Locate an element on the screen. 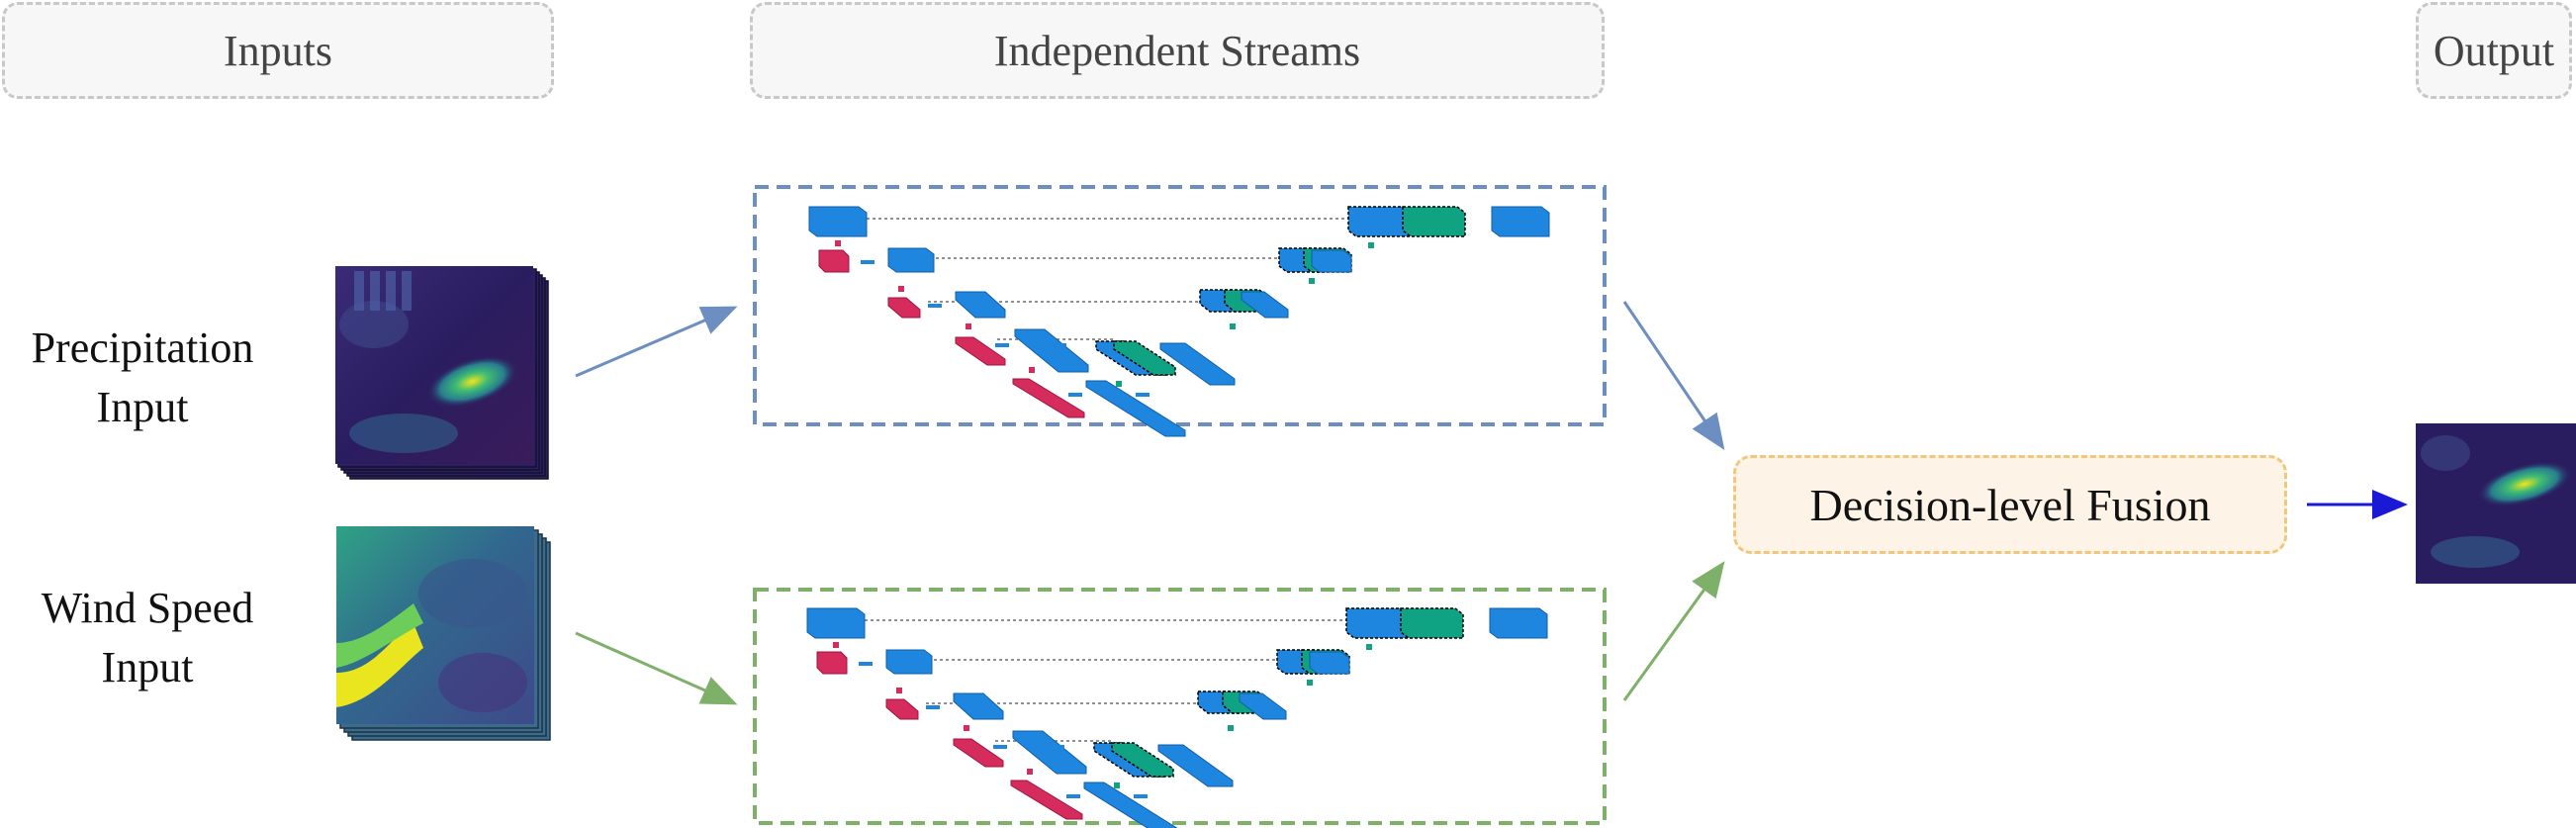 Image resolution: width=2576 pixels, height=828 pixels. precipitation-unet-icon is located at coordinates (1179, 321).